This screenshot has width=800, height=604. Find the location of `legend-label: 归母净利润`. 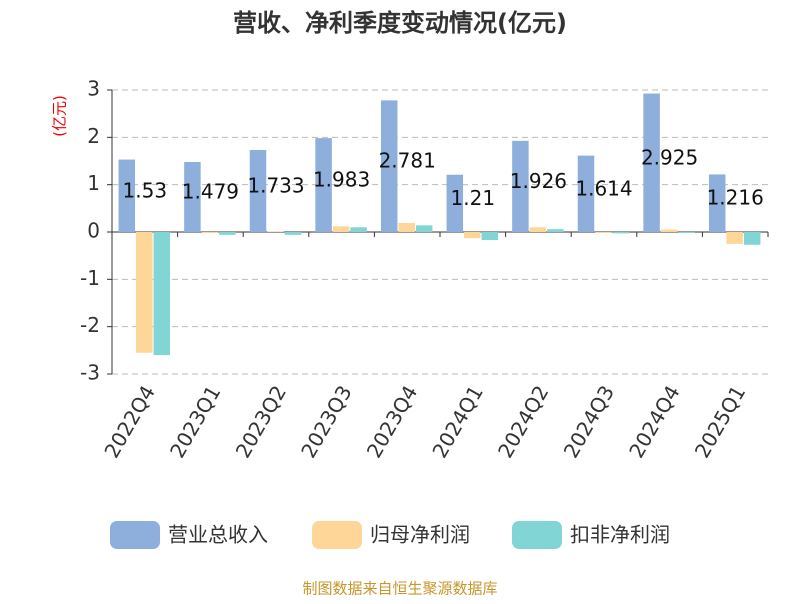

legend-label: 归母净利润 is located at coordinates (420, 535).